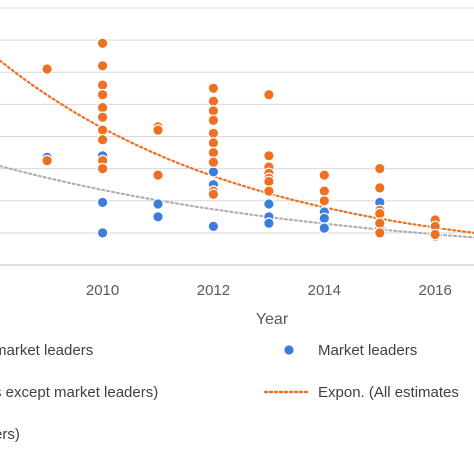 The image size is (474, 474). I want to click on x-axis-title: Year, so click(272, 319).